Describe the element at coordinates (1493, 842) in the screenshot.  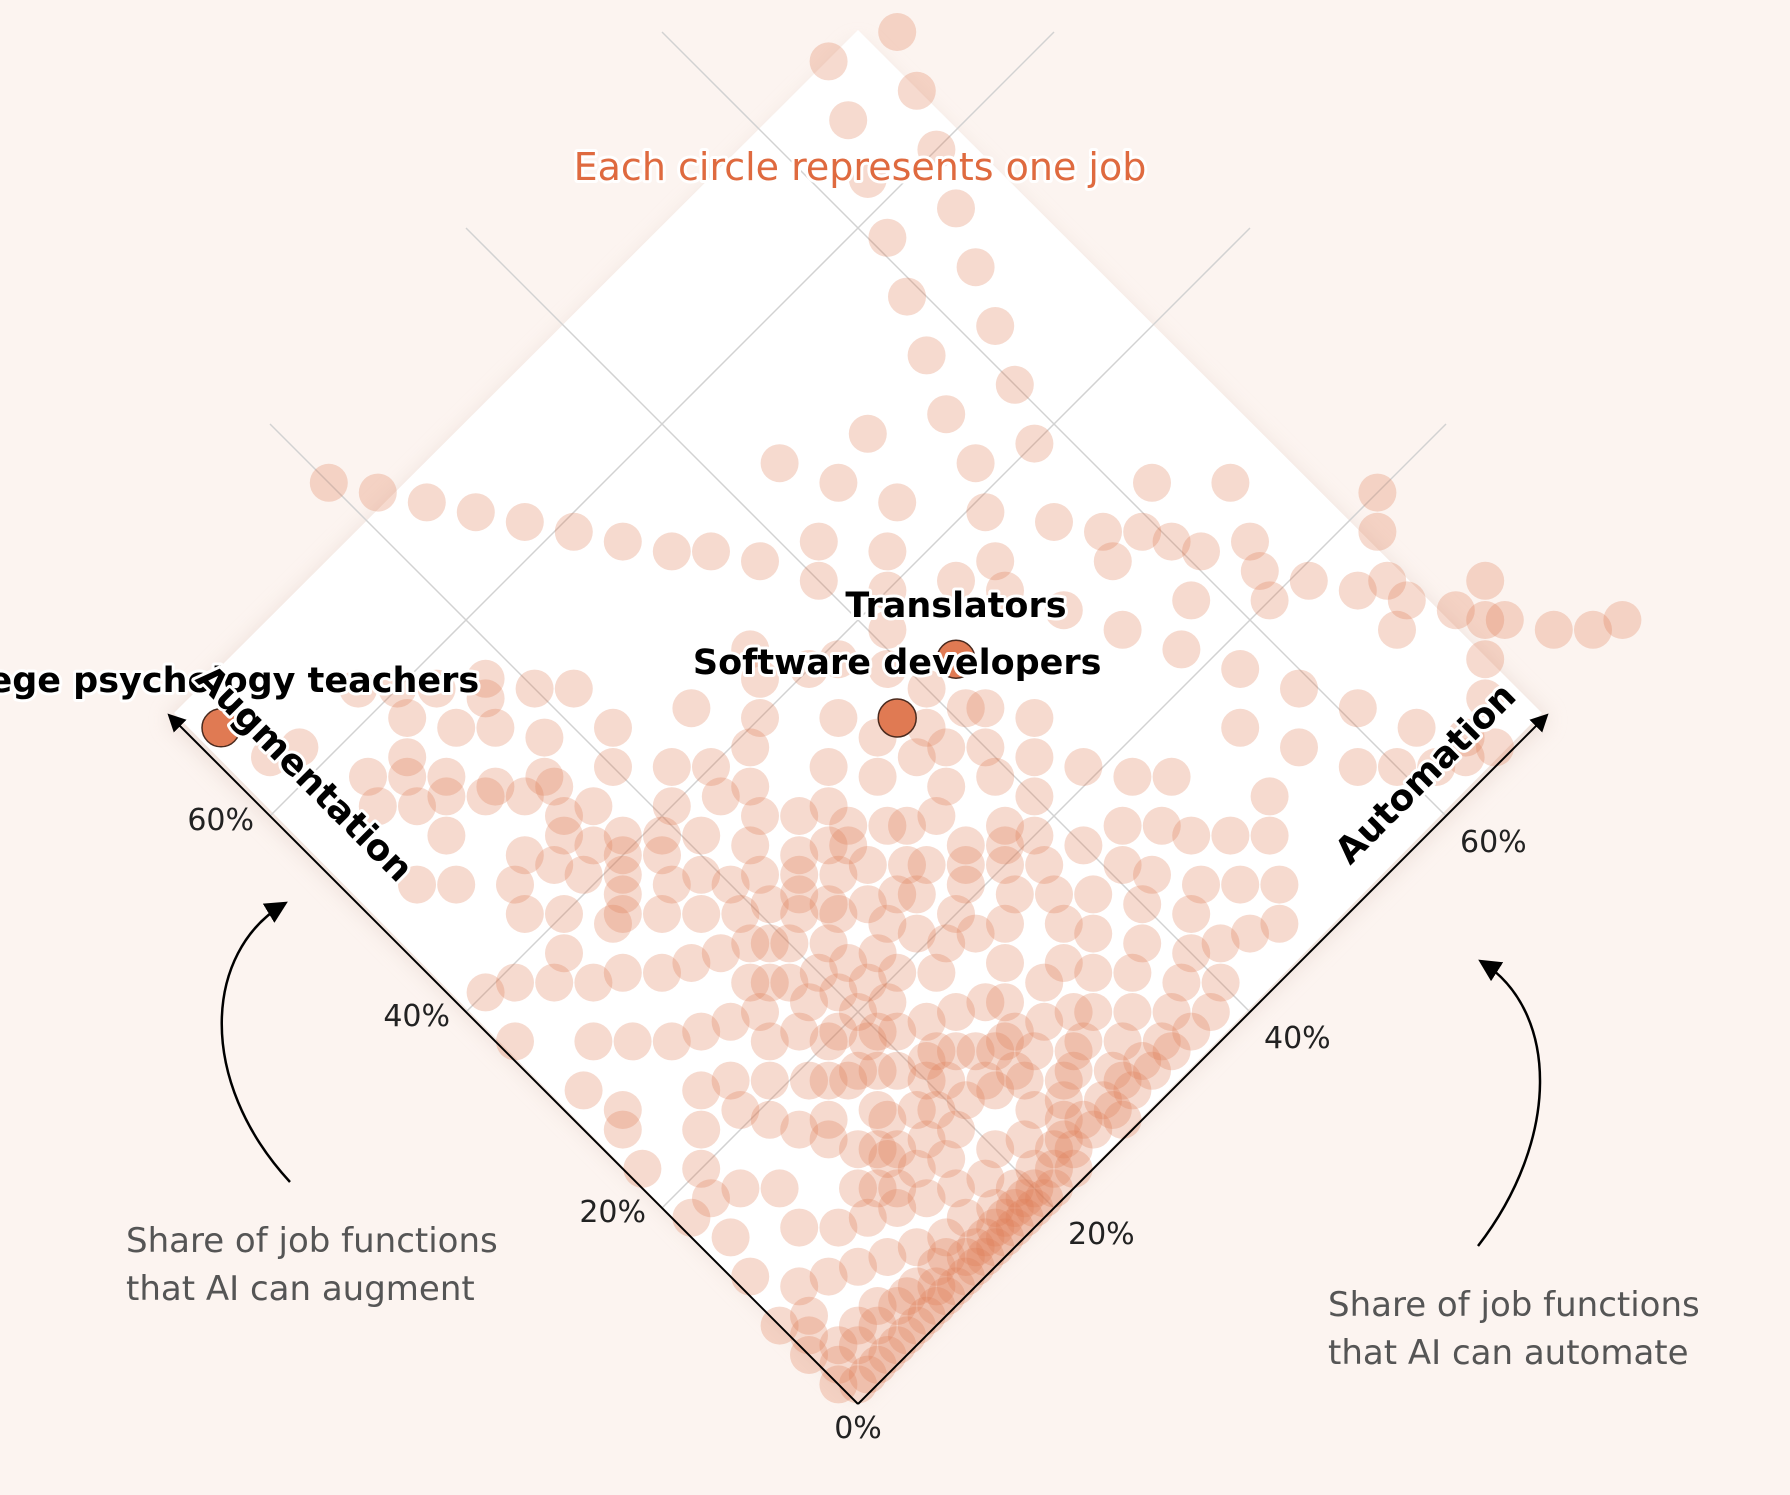
I see `automation-tick-60: 60%` at that location.